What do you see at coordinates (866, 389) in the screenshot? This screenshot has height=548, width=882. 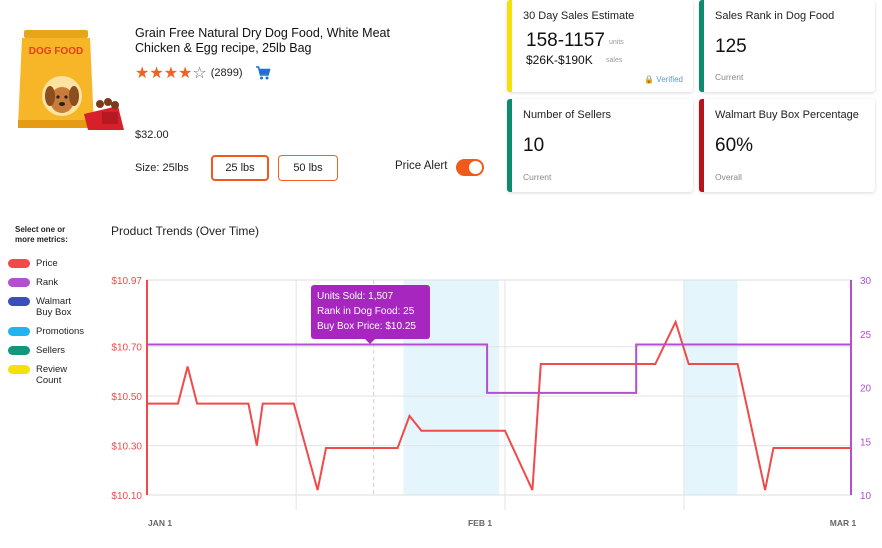 I see `y-right-tick-label: 20` at bounding box center [866, 389].